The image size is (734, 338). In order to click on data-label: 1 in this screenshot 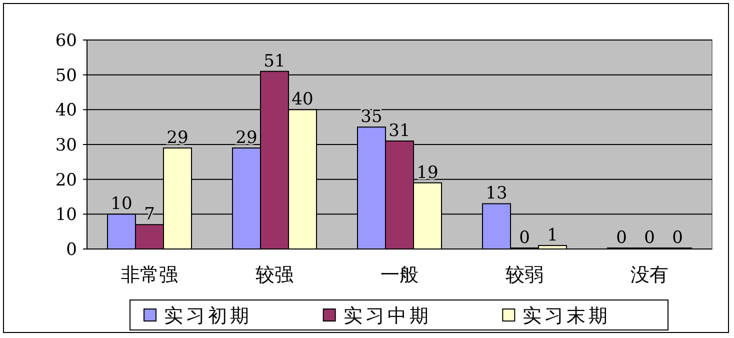, I will do `click(552, 236)`.